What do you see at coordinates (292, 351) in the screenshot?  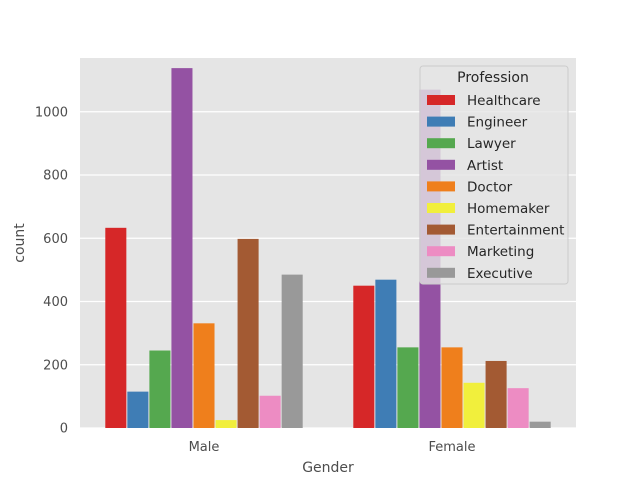 I see `bar-male-executive` at bounding box center [292, 351].